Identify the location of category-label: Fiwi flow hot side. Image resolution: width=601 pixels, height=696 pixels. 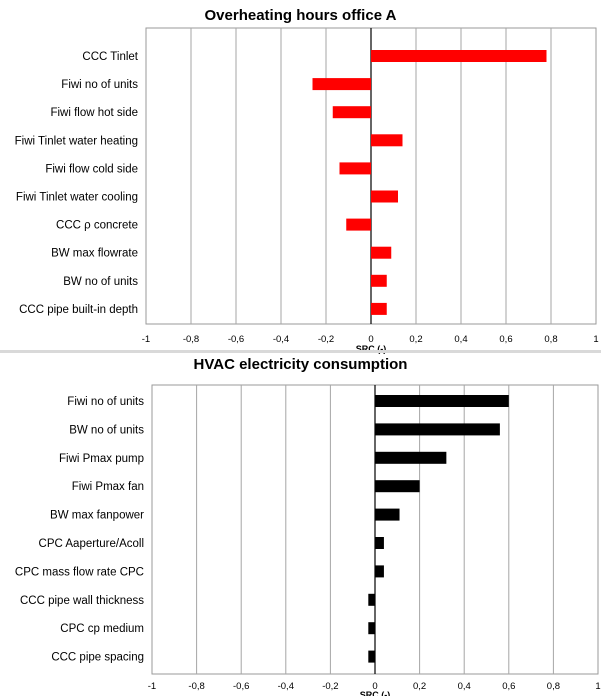
(94, 113).